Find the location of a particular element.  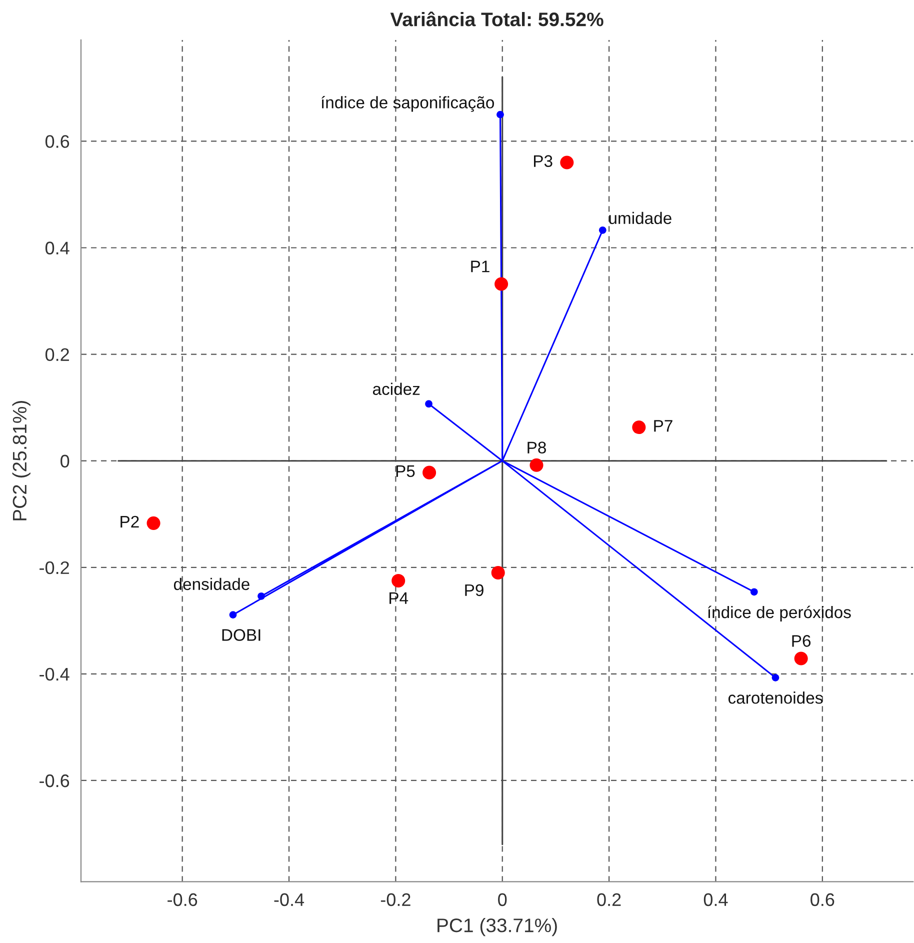

y-tick-label: 0.6 is located at coordinates (57, 141).